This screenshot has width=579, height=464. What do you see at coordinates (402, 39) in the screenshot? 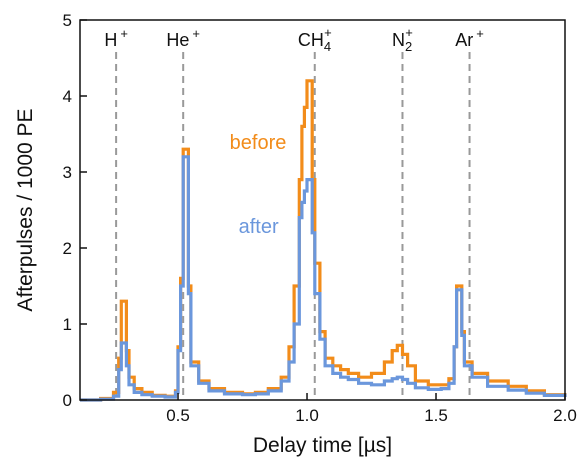
I see `ion-label-3: N2+` at bounding box center [402, 39].